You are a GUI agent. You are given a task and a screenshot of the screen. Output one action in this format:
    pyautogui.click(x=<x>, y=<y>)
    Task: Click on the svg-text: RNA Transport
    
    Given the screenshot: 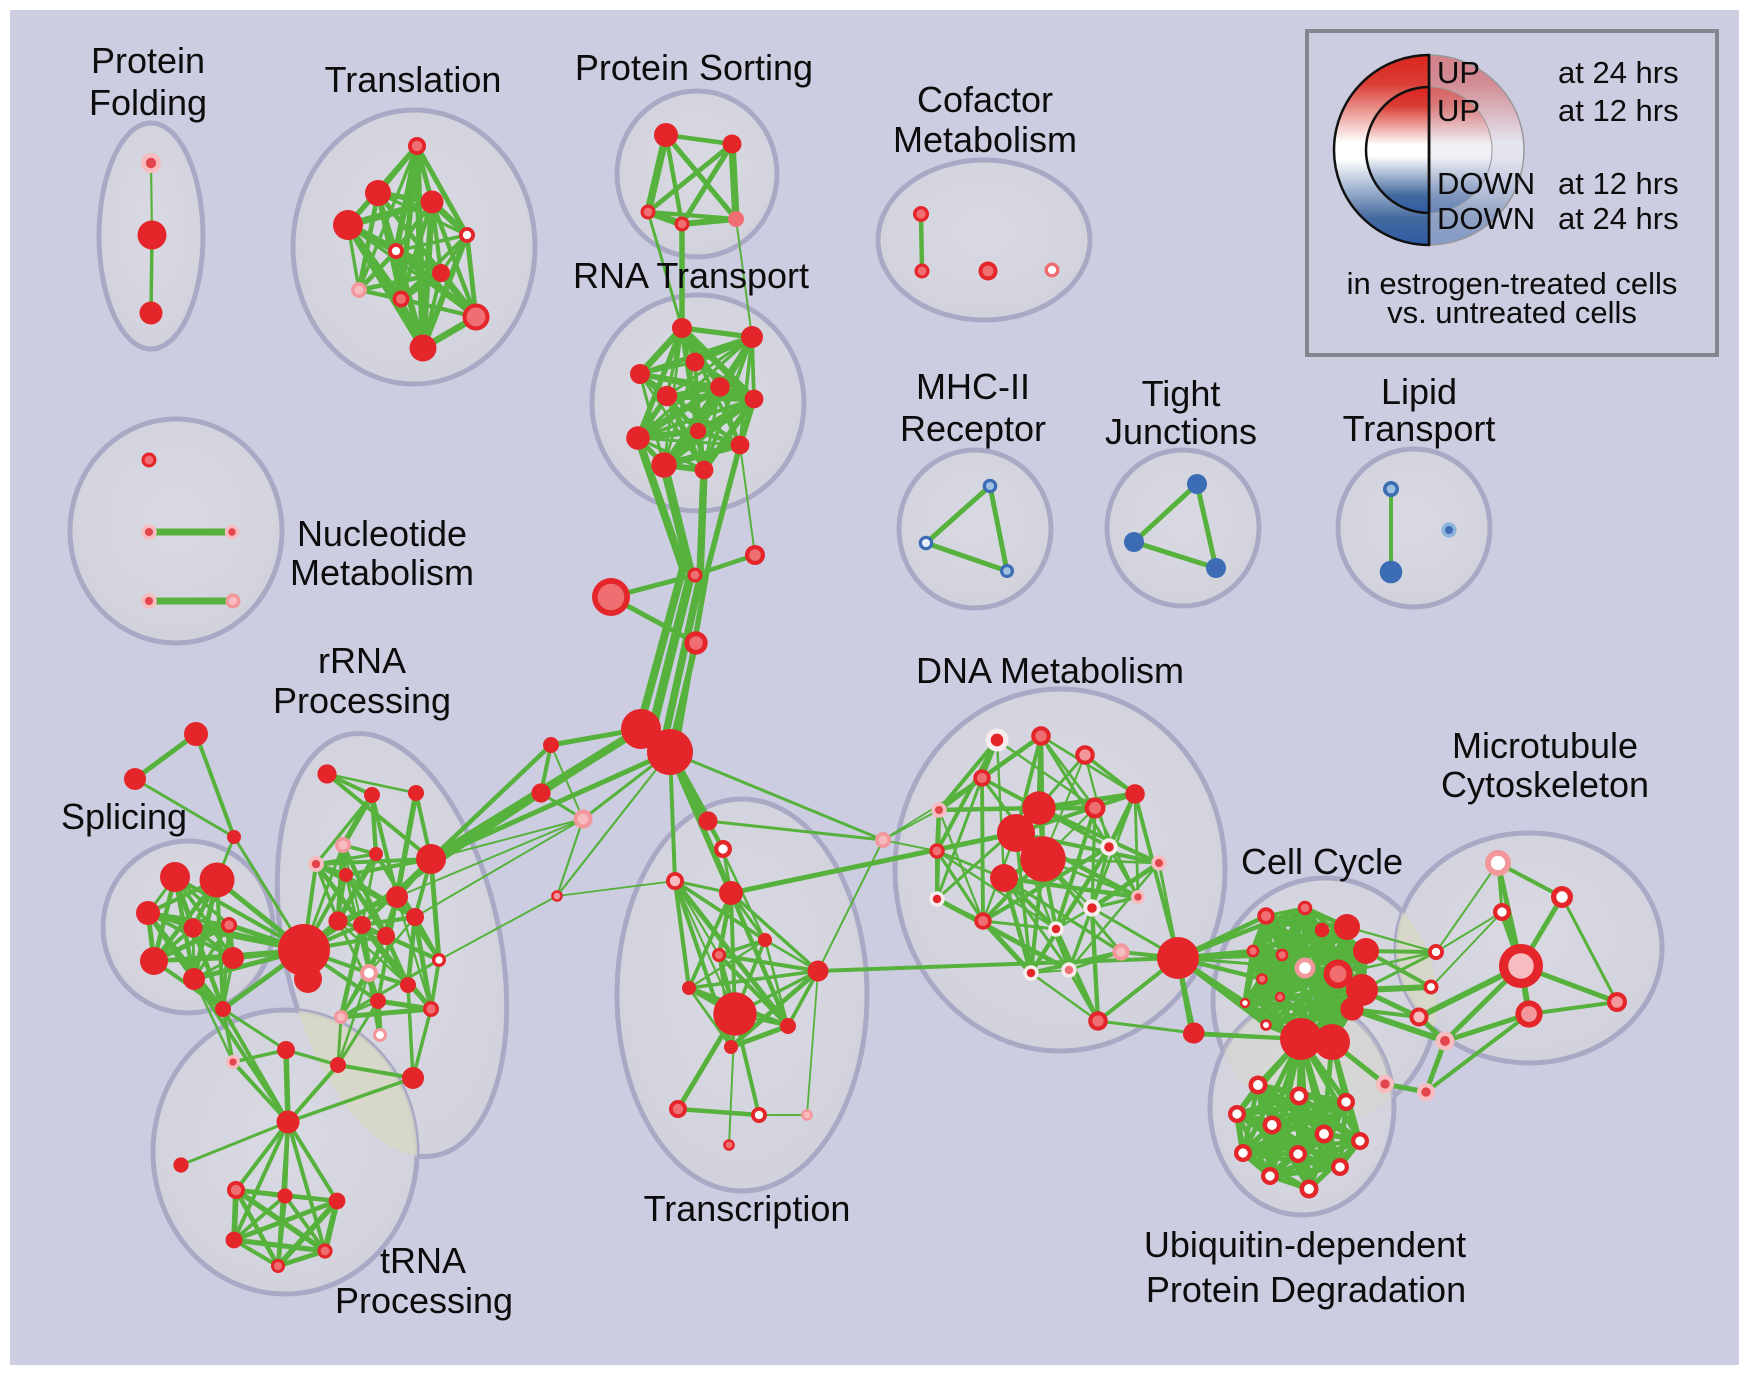 What is the action you would take?
    pyautogui.click(x=691, y=275)
    